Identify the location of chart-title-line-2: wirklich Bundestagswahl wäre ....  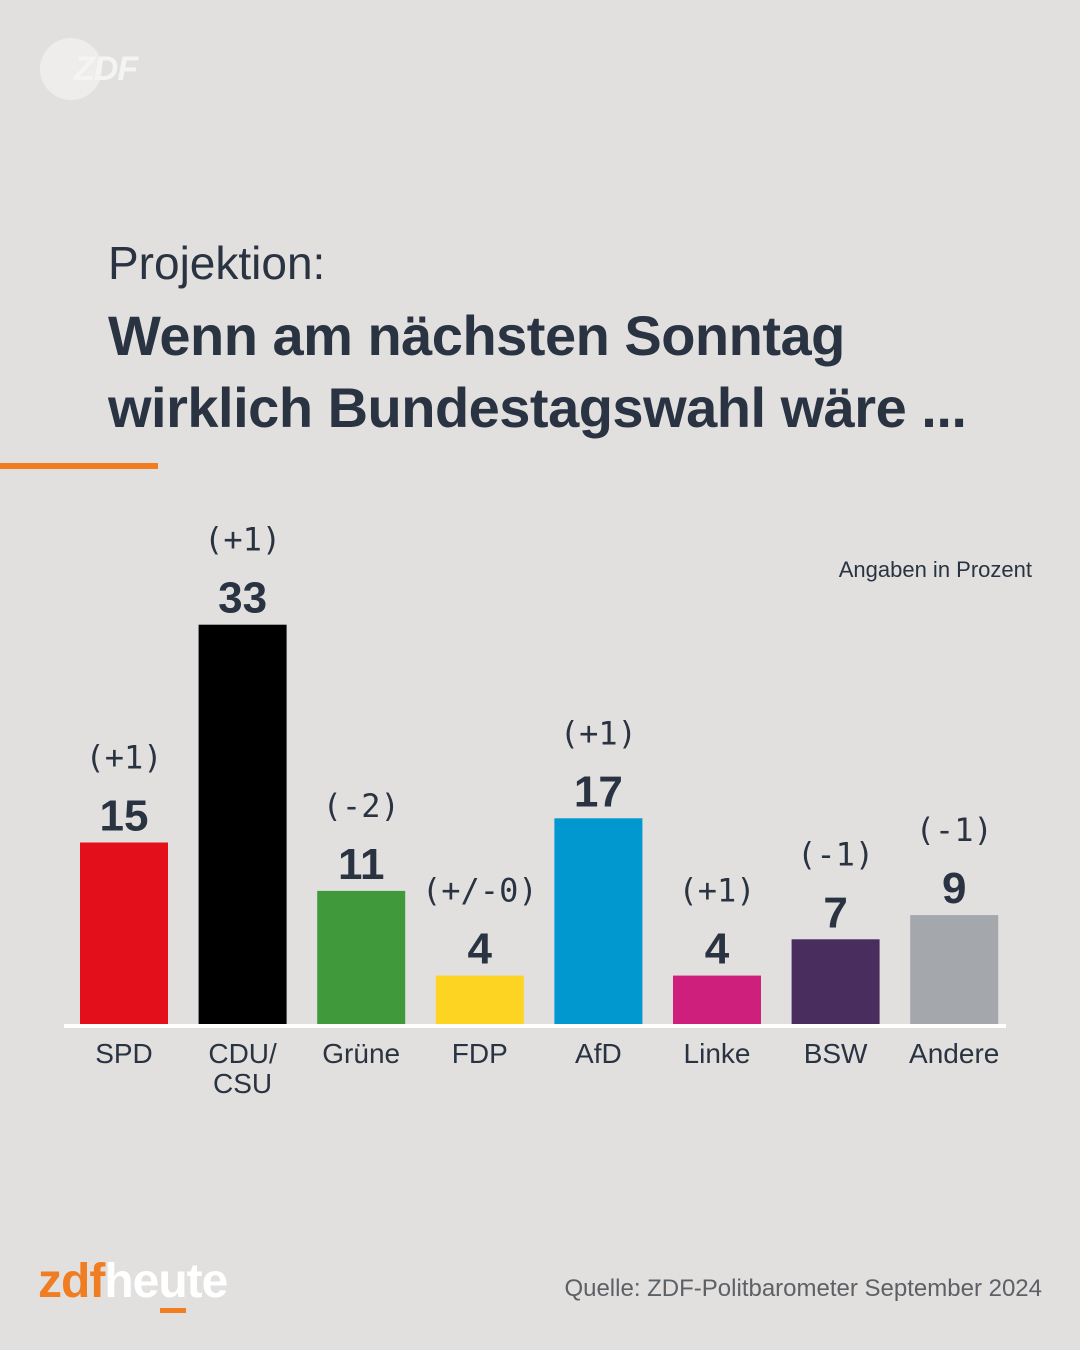
(537, 407).